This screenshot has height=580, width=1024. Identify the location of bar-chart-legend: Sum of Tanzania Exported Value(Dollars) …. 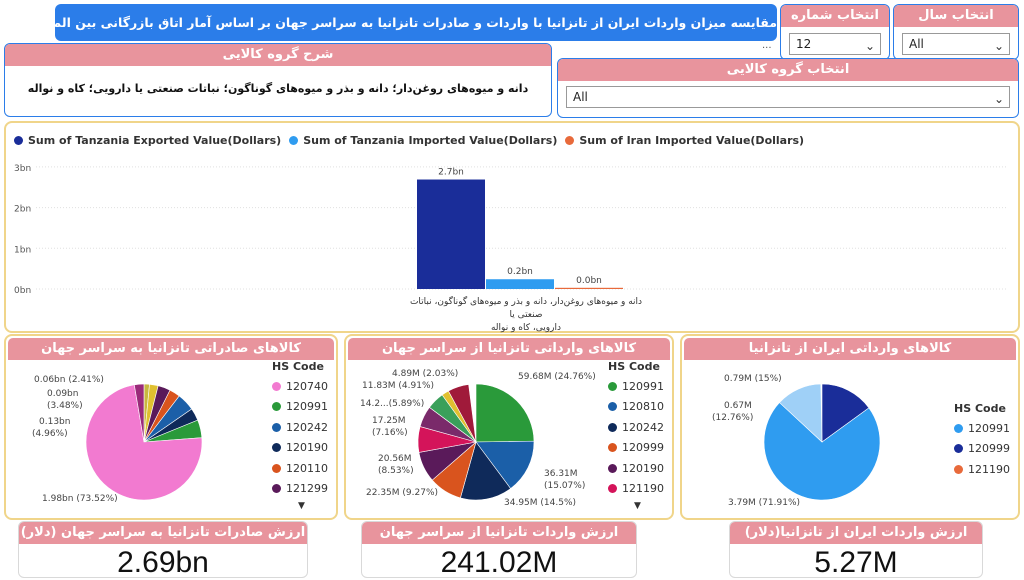
(409, 140).